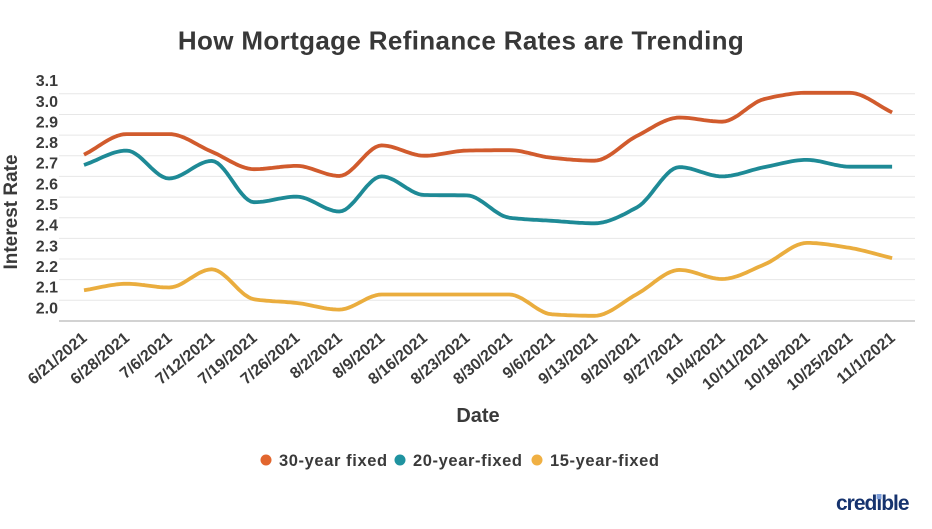 This screenshot has height=529, width=932. What do you see at coordinates (872, 503) in the screenshot?
I see `svg-text: credible` at bounding box center [872, 503].